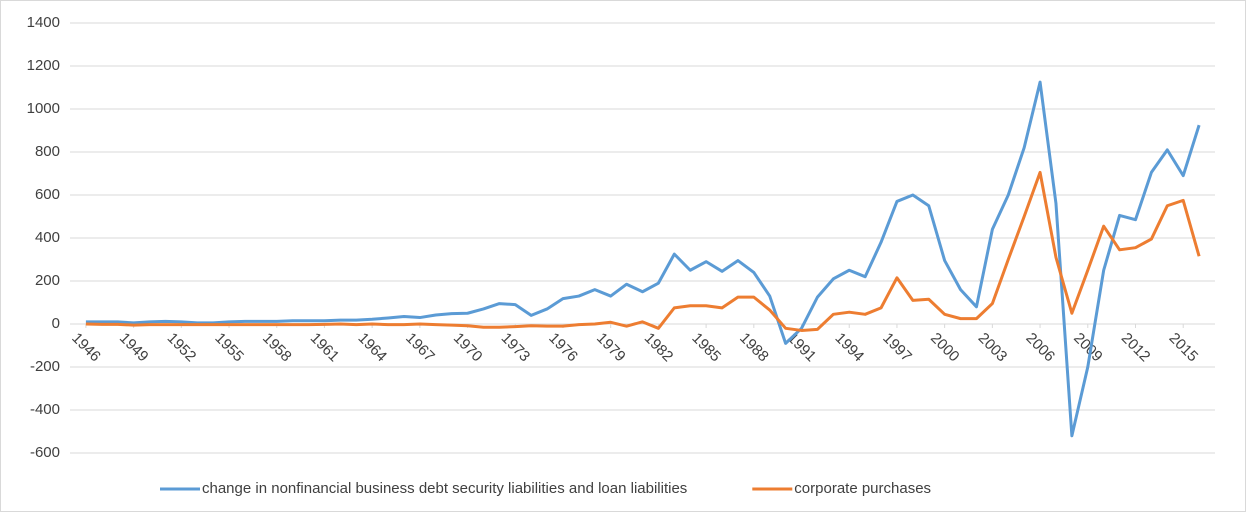 Image resolution: width=1246 pixels, height=512 pixels. I want to click on y-tick-label: 800, so click(47, 151).